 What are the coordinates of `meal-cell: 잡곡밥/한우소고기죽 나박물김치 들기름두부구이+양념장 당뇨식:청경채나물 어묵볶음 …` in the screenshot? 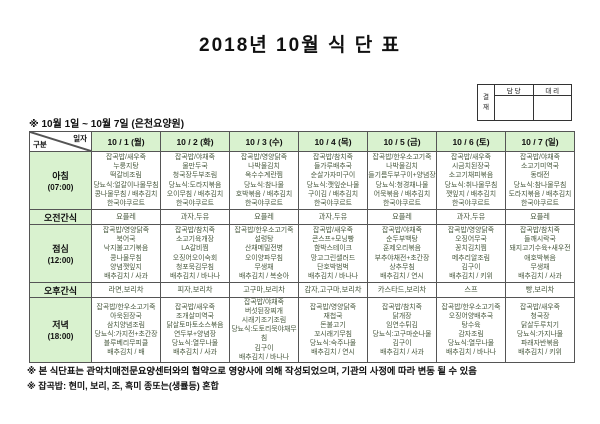 It's located at (402, 180).